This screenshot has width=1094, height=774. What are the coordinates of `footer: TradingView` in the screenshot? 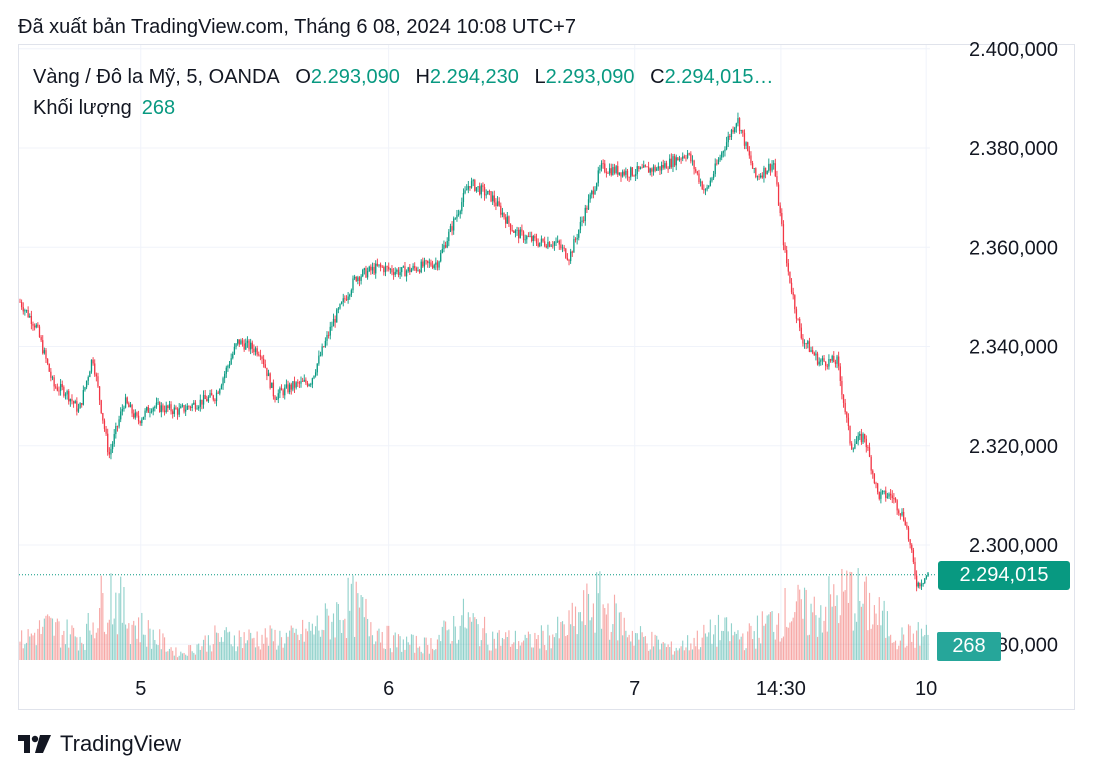 It's located at (99, 744).